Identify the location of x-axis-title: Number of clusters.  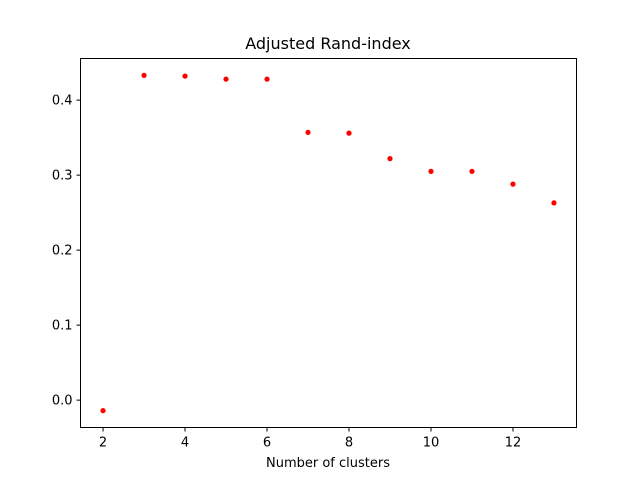
(328, 463).